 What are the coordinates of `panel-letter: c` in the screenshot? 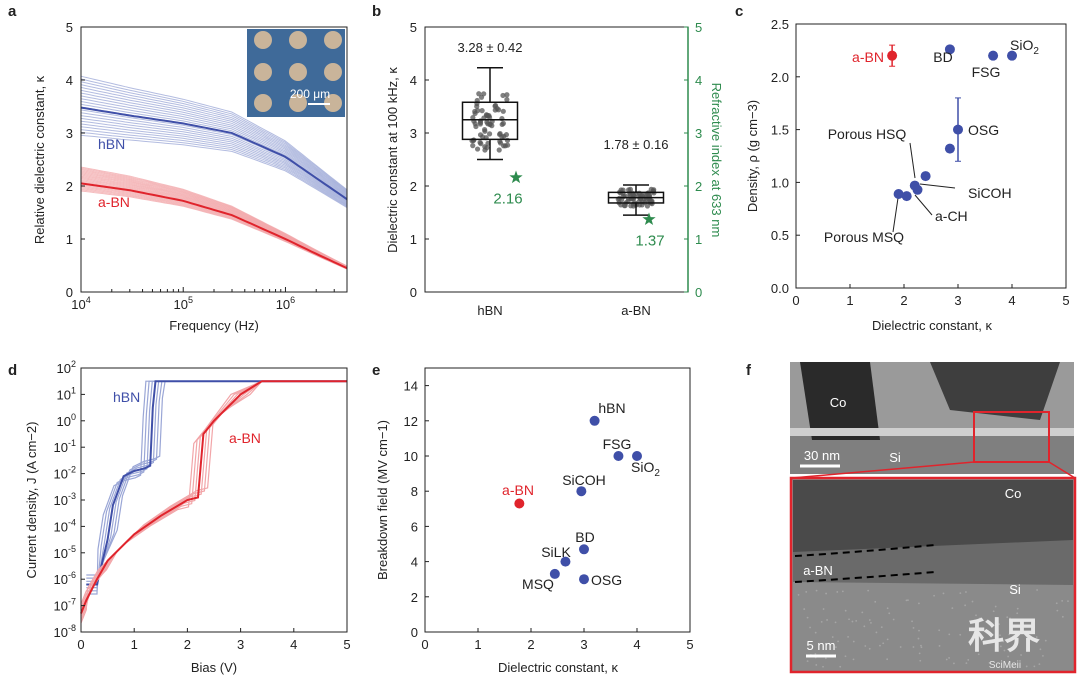 It's located at (739, 11).